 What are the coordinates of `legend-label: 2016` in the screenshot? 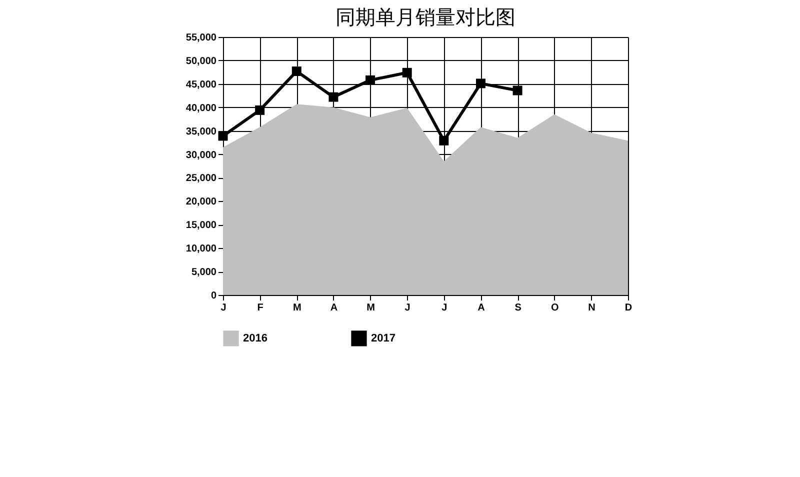 It's located at (255, 338).